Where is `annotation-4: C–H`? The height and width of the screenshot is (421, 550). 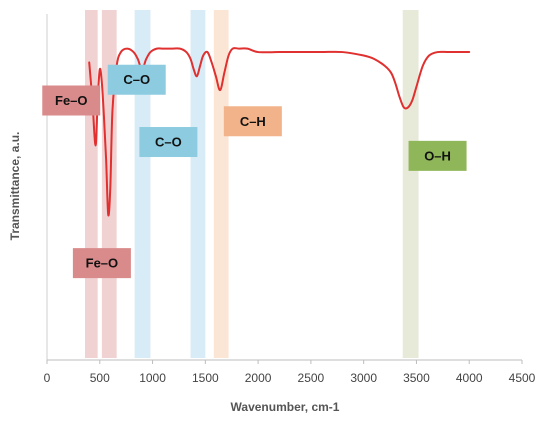
annotation-4: C–H is located at coordinates (252, 121).